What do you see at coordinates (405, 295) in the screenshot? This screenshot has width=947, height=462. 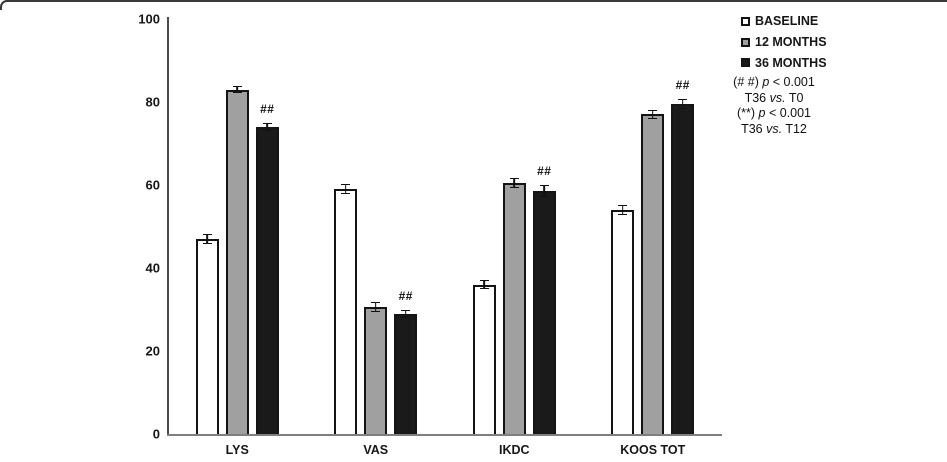 I see `significance-marker-vas: ##` at bounding box center [405, 295].